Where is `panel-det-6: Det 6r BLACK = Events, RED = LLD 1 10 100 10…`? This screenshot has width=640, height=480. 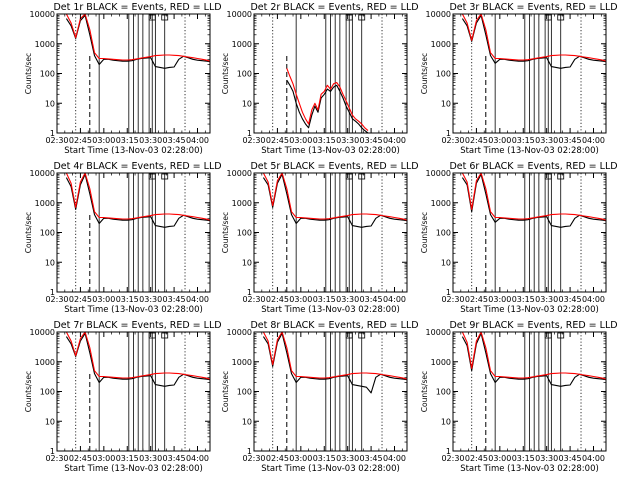 panel-det-6: Det 6r BLACK = Events, RED = LLD 1 10 100 10… is located at coordinates (519, 238).